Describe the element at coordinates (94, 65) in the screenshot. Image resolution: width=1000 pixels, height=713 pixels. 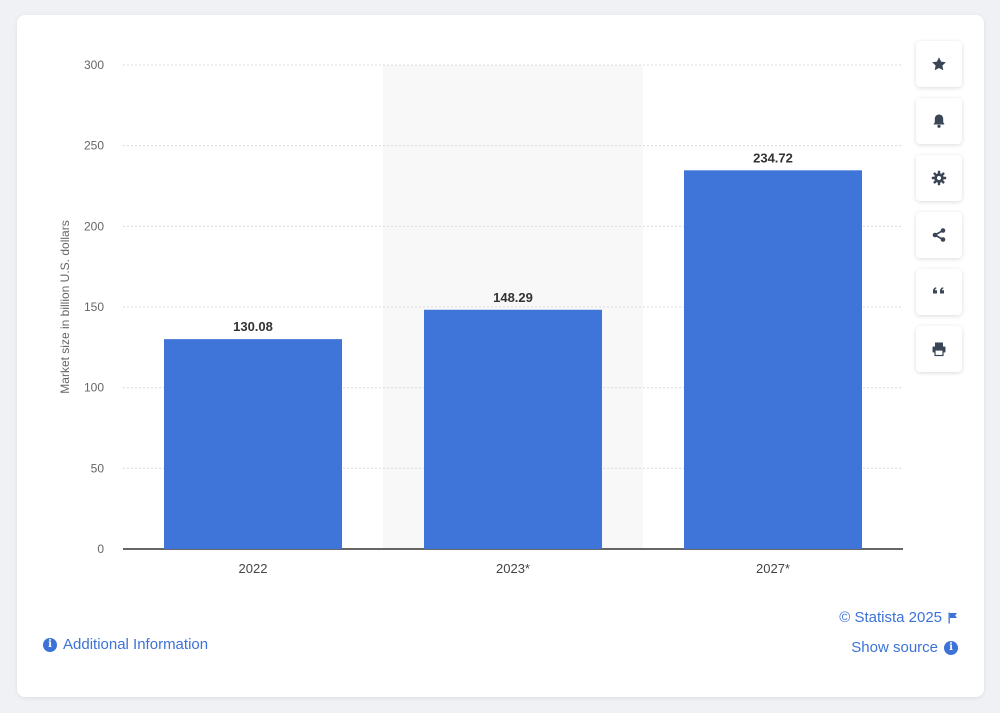
I see `y-tick-label: 300` at that location.